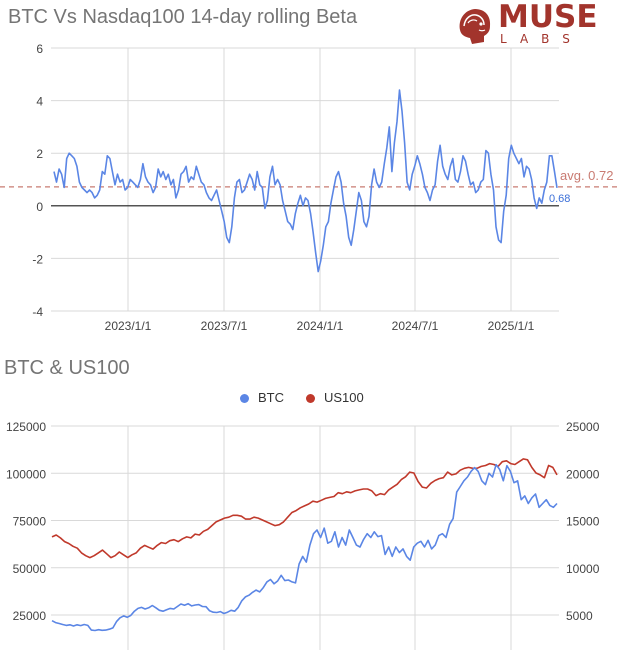 Image resolution: width=621 pixels, height=650 pixels. I want to click on chart-title: BTC Vs Nasdaq100 14-day rolling Beta, so click(183, 17).